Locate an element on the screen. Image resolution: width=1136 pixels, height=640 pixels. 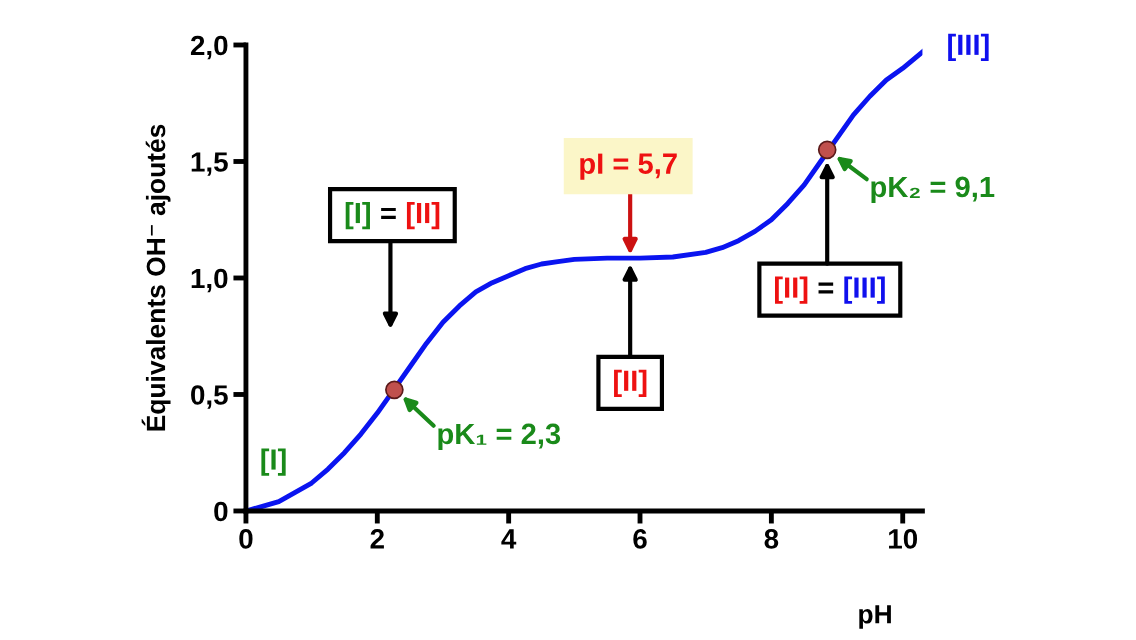
x-tick-label: 8 is located at coordinates (771, 539).